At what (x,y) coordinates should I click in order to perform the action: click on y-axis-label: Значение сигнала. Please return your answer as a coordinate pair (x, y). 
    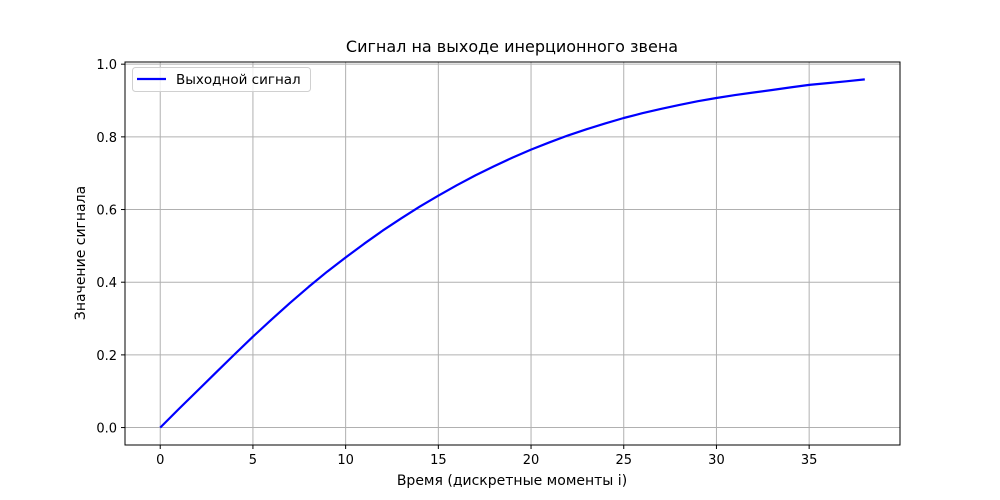
    Looking at the image, I should click on (81, 253).